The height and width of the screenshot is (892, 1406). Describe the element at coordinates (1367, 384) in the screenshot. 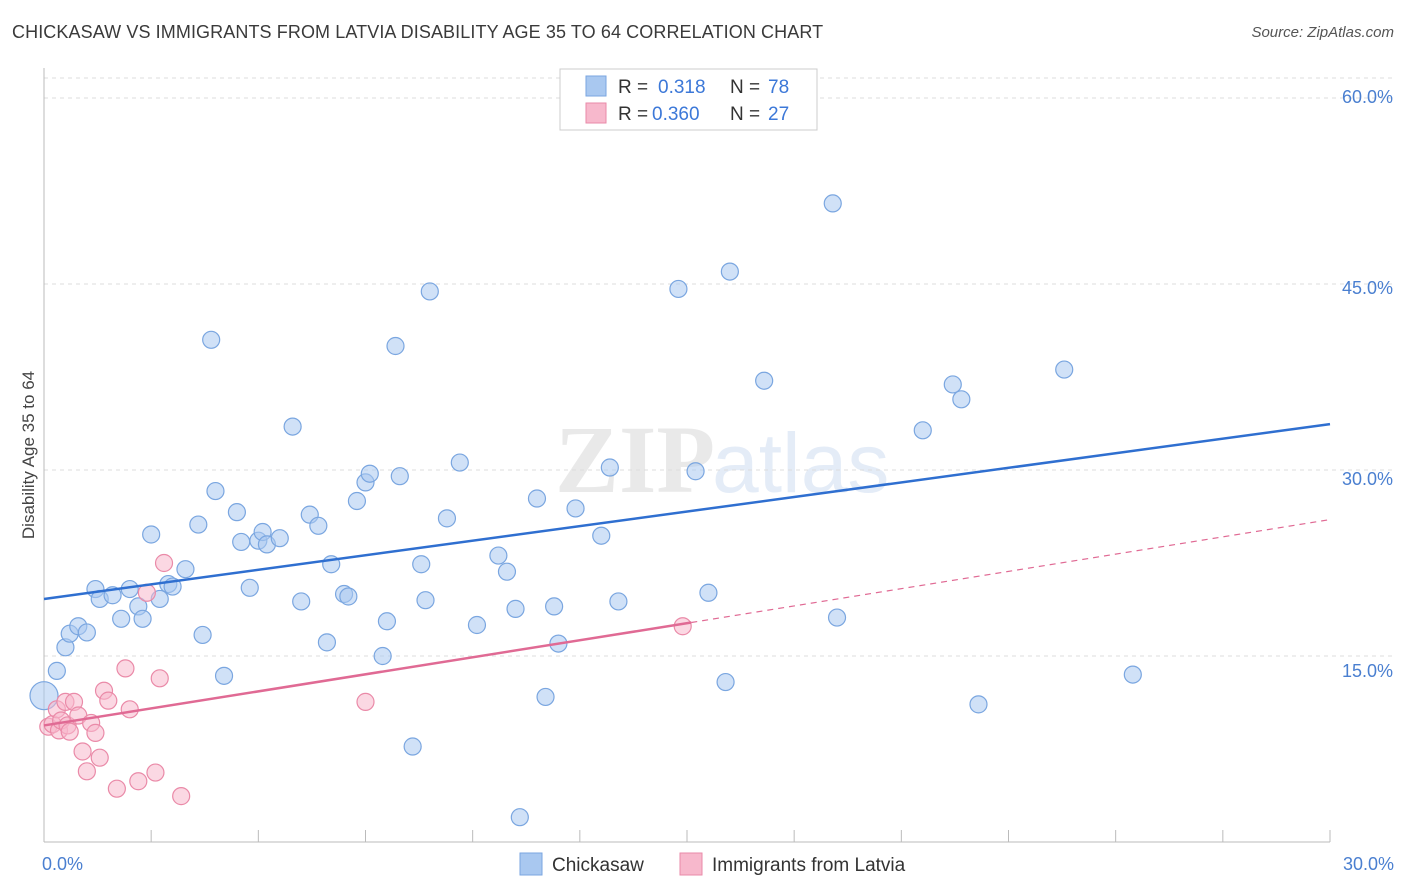

I see `y-tick-labels: 15.0% 30.0% 45.0% 60.0%` at that location.